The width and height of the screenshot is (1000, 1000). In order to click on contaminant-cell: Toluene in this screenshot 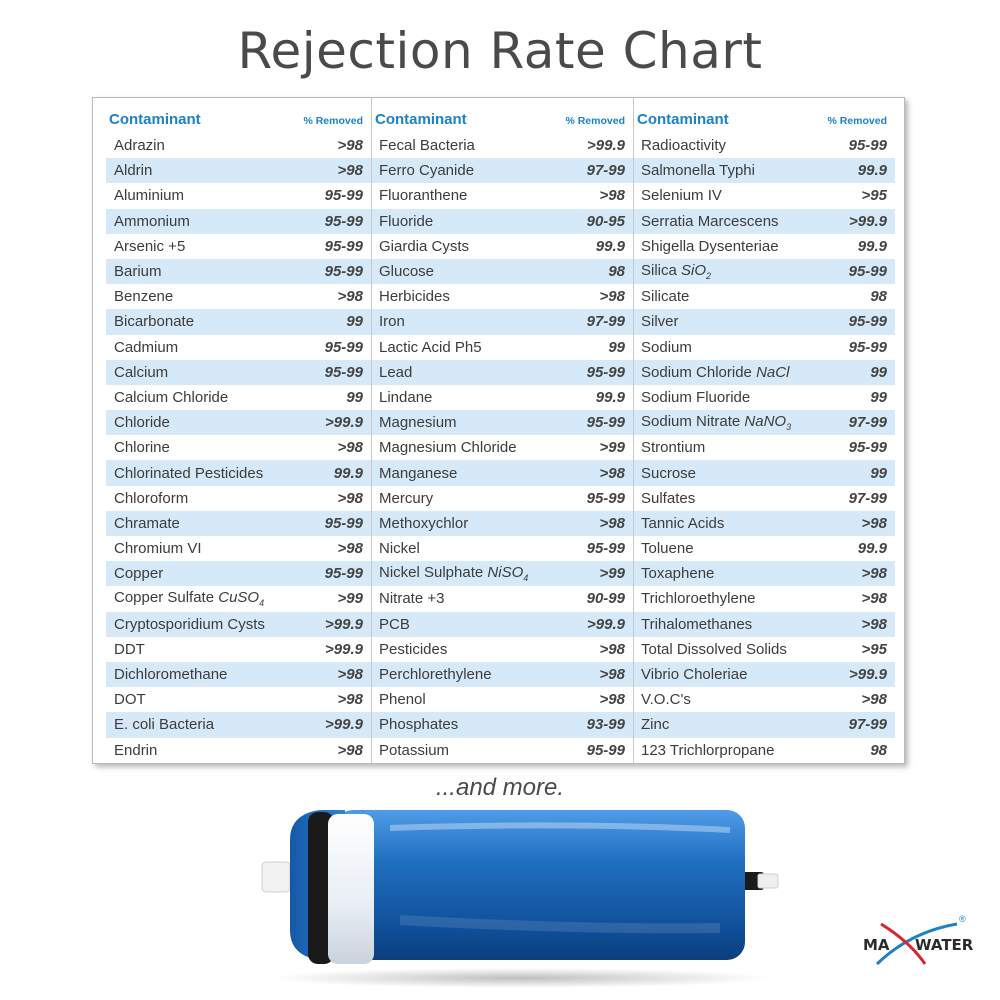, I will do `click(667, 548)`.